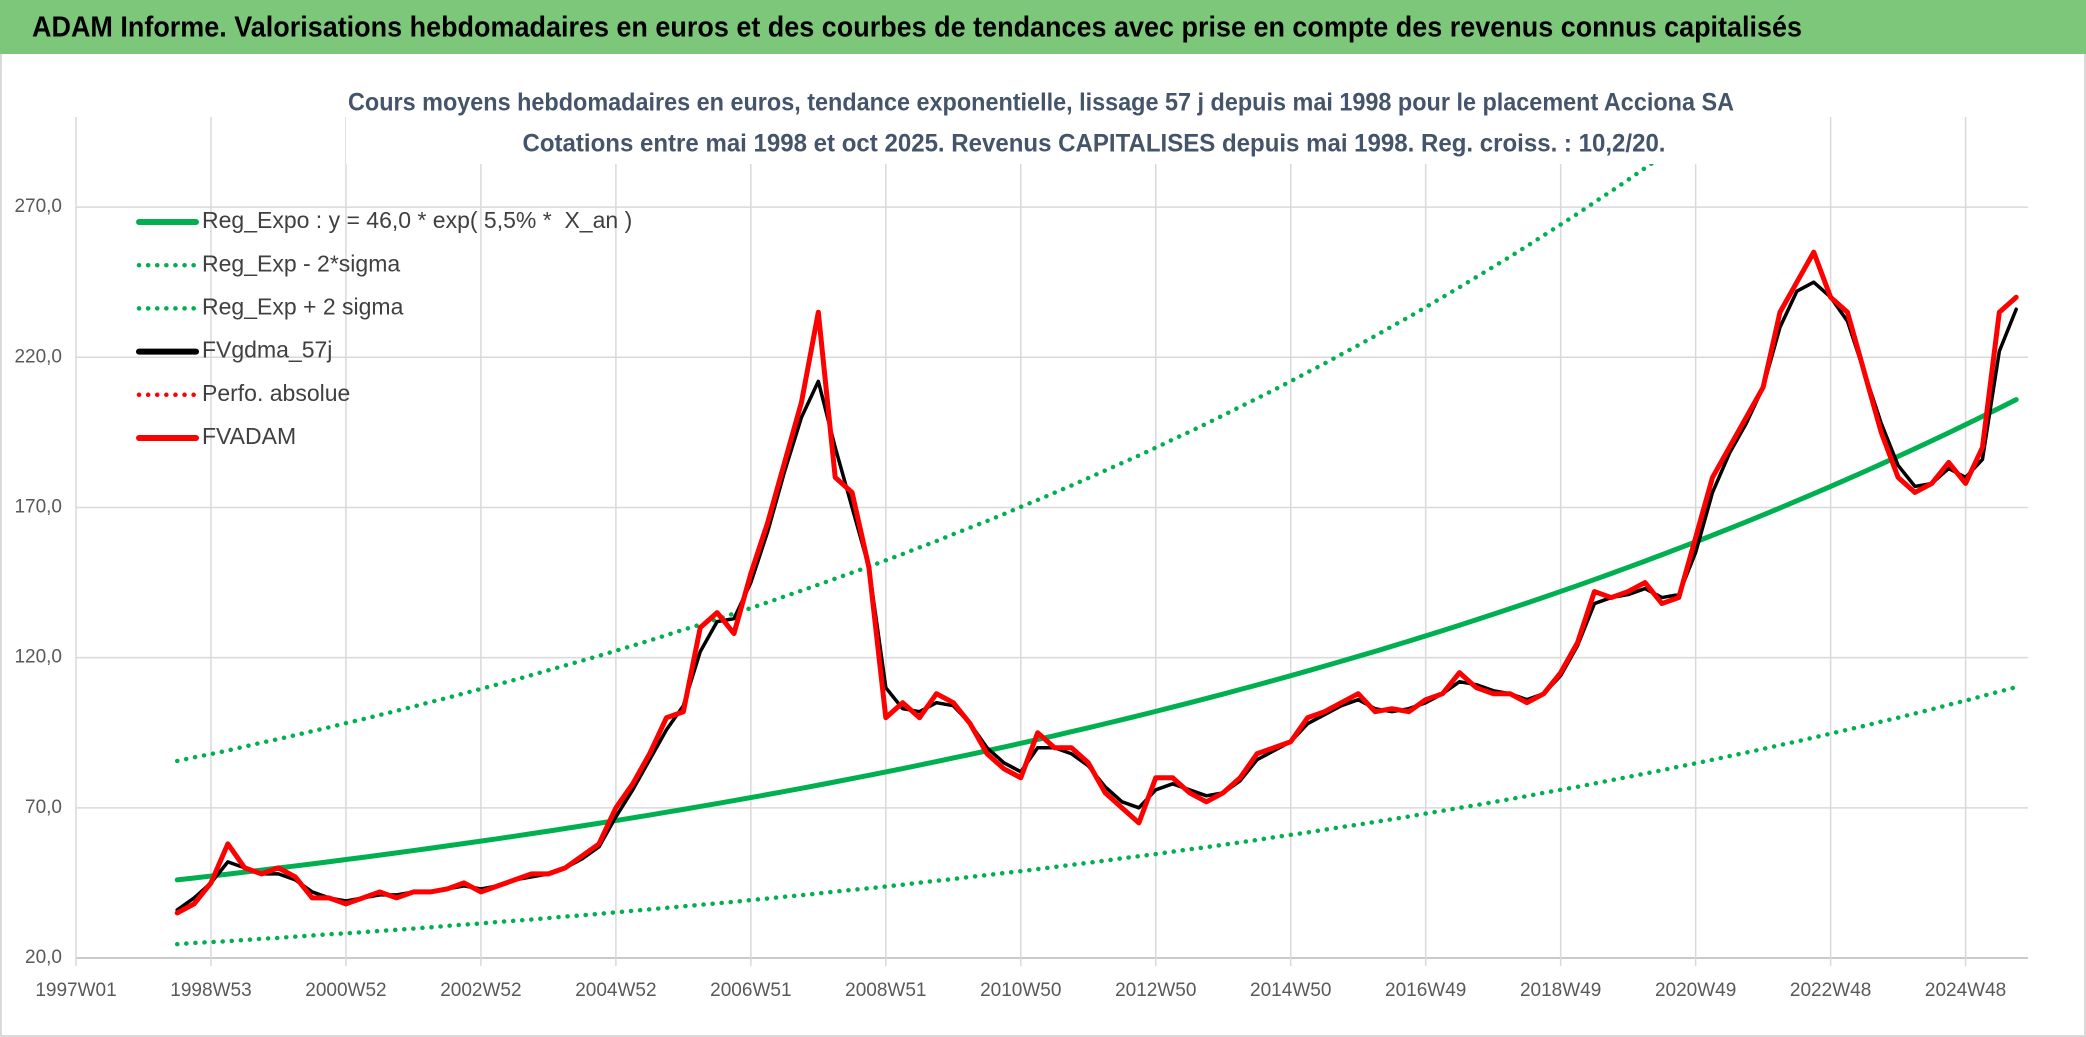  Describe the element at coordinates (267, 350) in the screenshot. I see `legend-label: FVgdma_57j` at that location.